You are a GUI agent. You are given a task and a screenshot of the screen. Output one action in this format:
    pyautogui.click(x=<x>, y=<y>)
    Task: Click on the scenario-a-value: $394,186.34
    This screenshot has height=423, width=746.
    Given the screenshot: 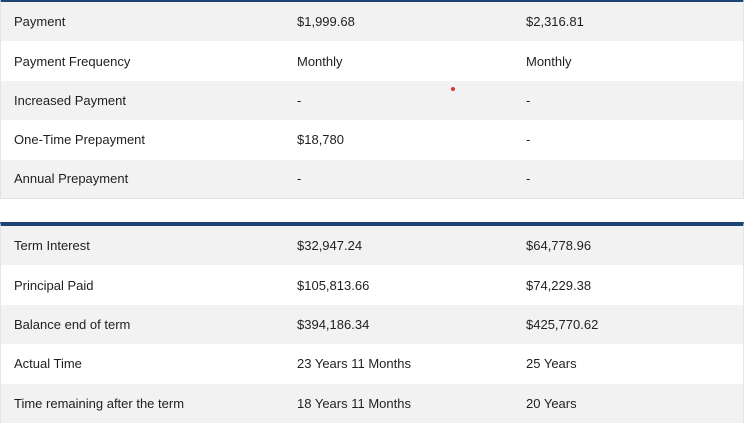 What is the action you would take?
    pyautogui.click(x=333, y=324)
    